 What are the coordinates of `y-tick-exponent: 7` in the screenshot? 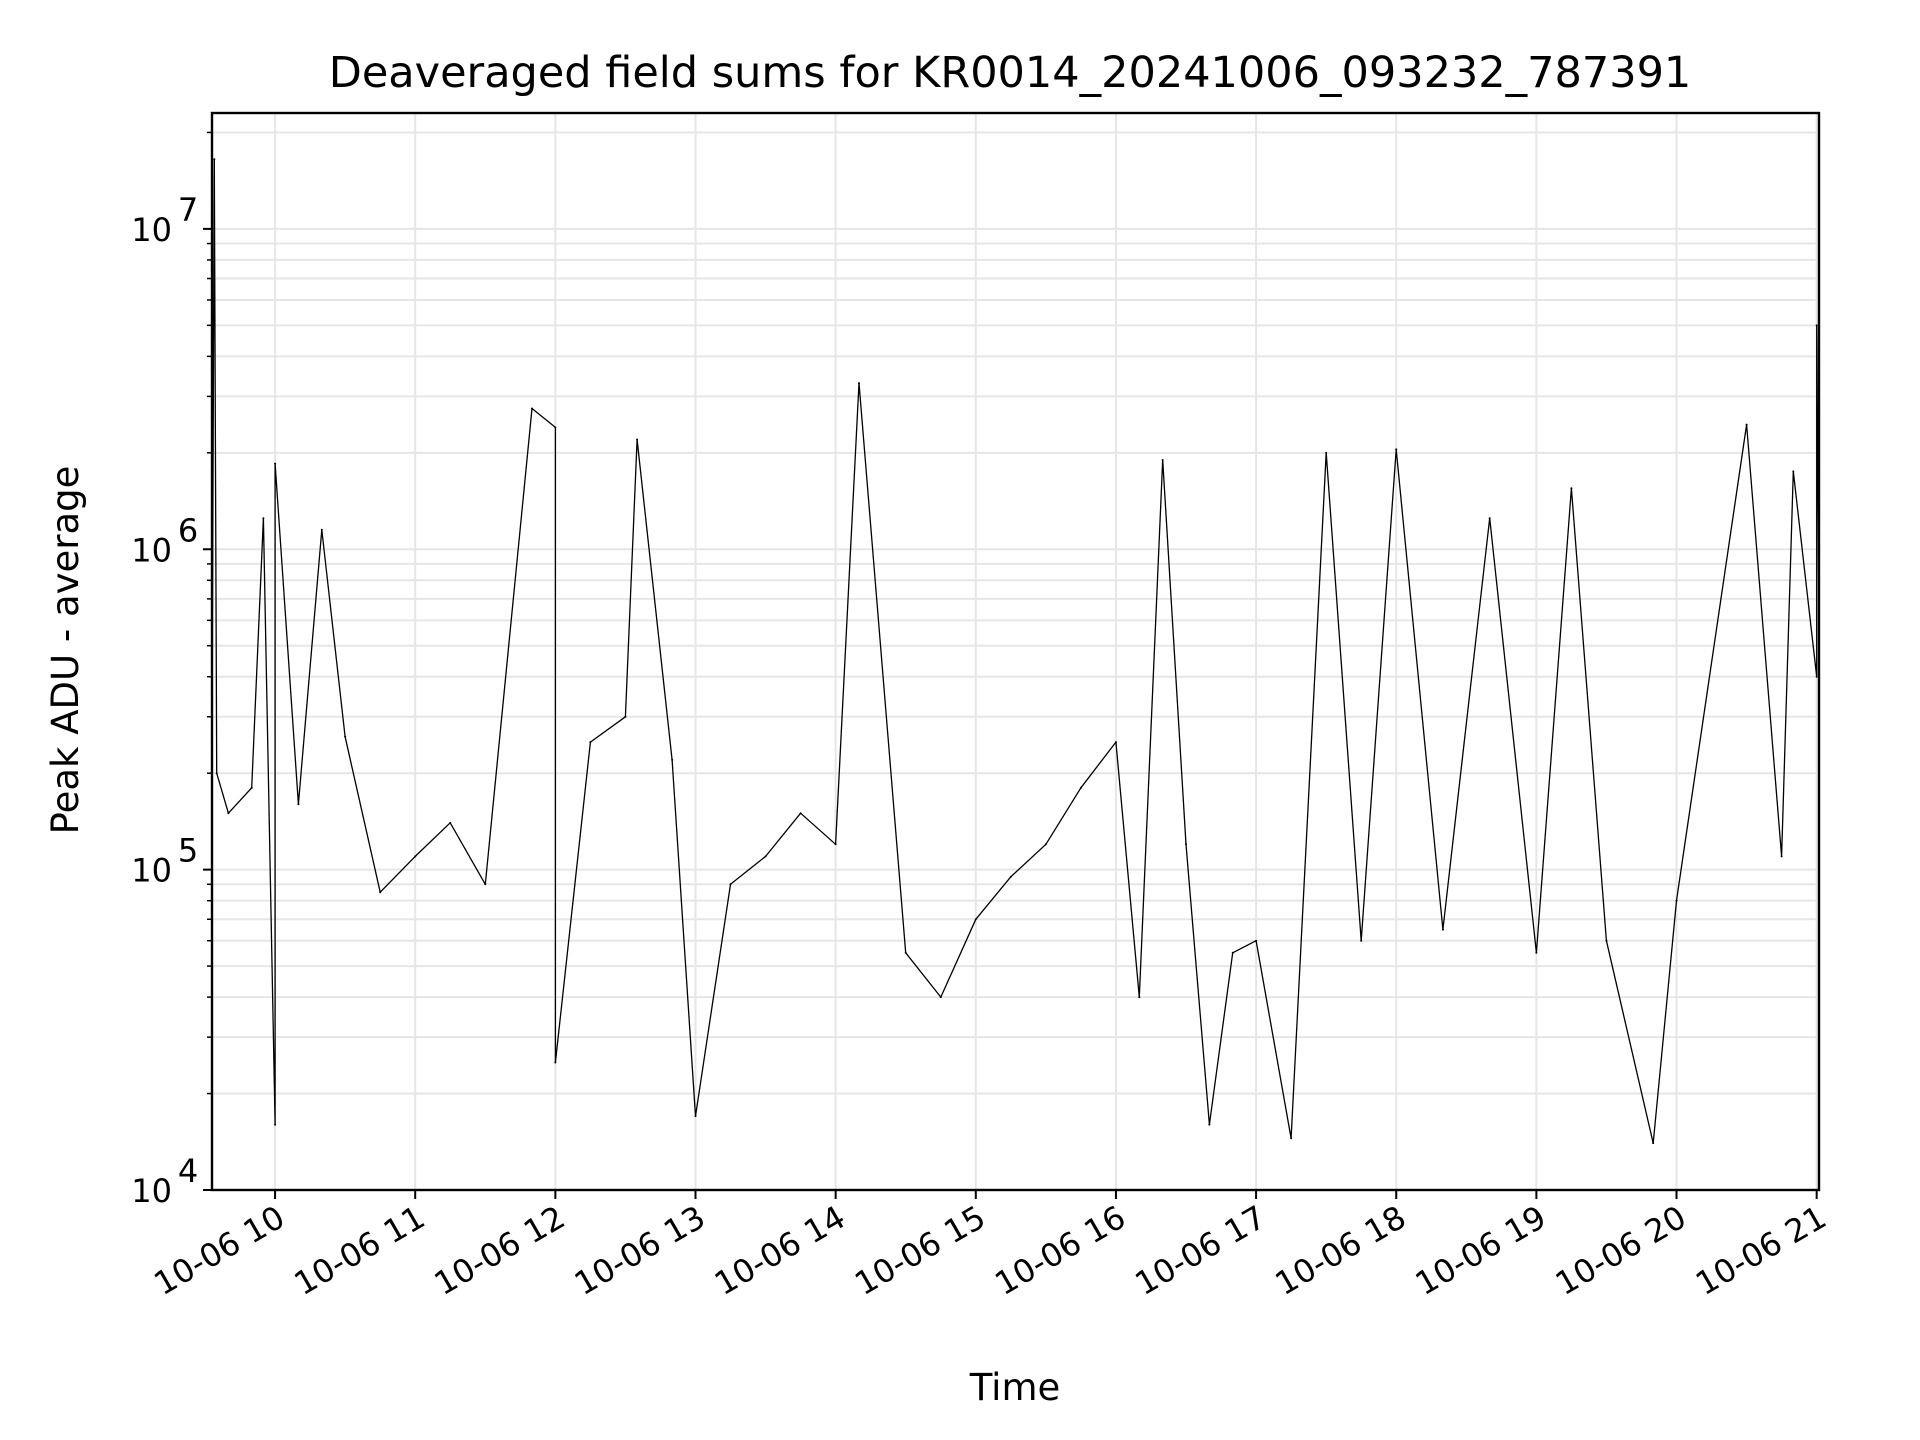 It's located at (188, 210).